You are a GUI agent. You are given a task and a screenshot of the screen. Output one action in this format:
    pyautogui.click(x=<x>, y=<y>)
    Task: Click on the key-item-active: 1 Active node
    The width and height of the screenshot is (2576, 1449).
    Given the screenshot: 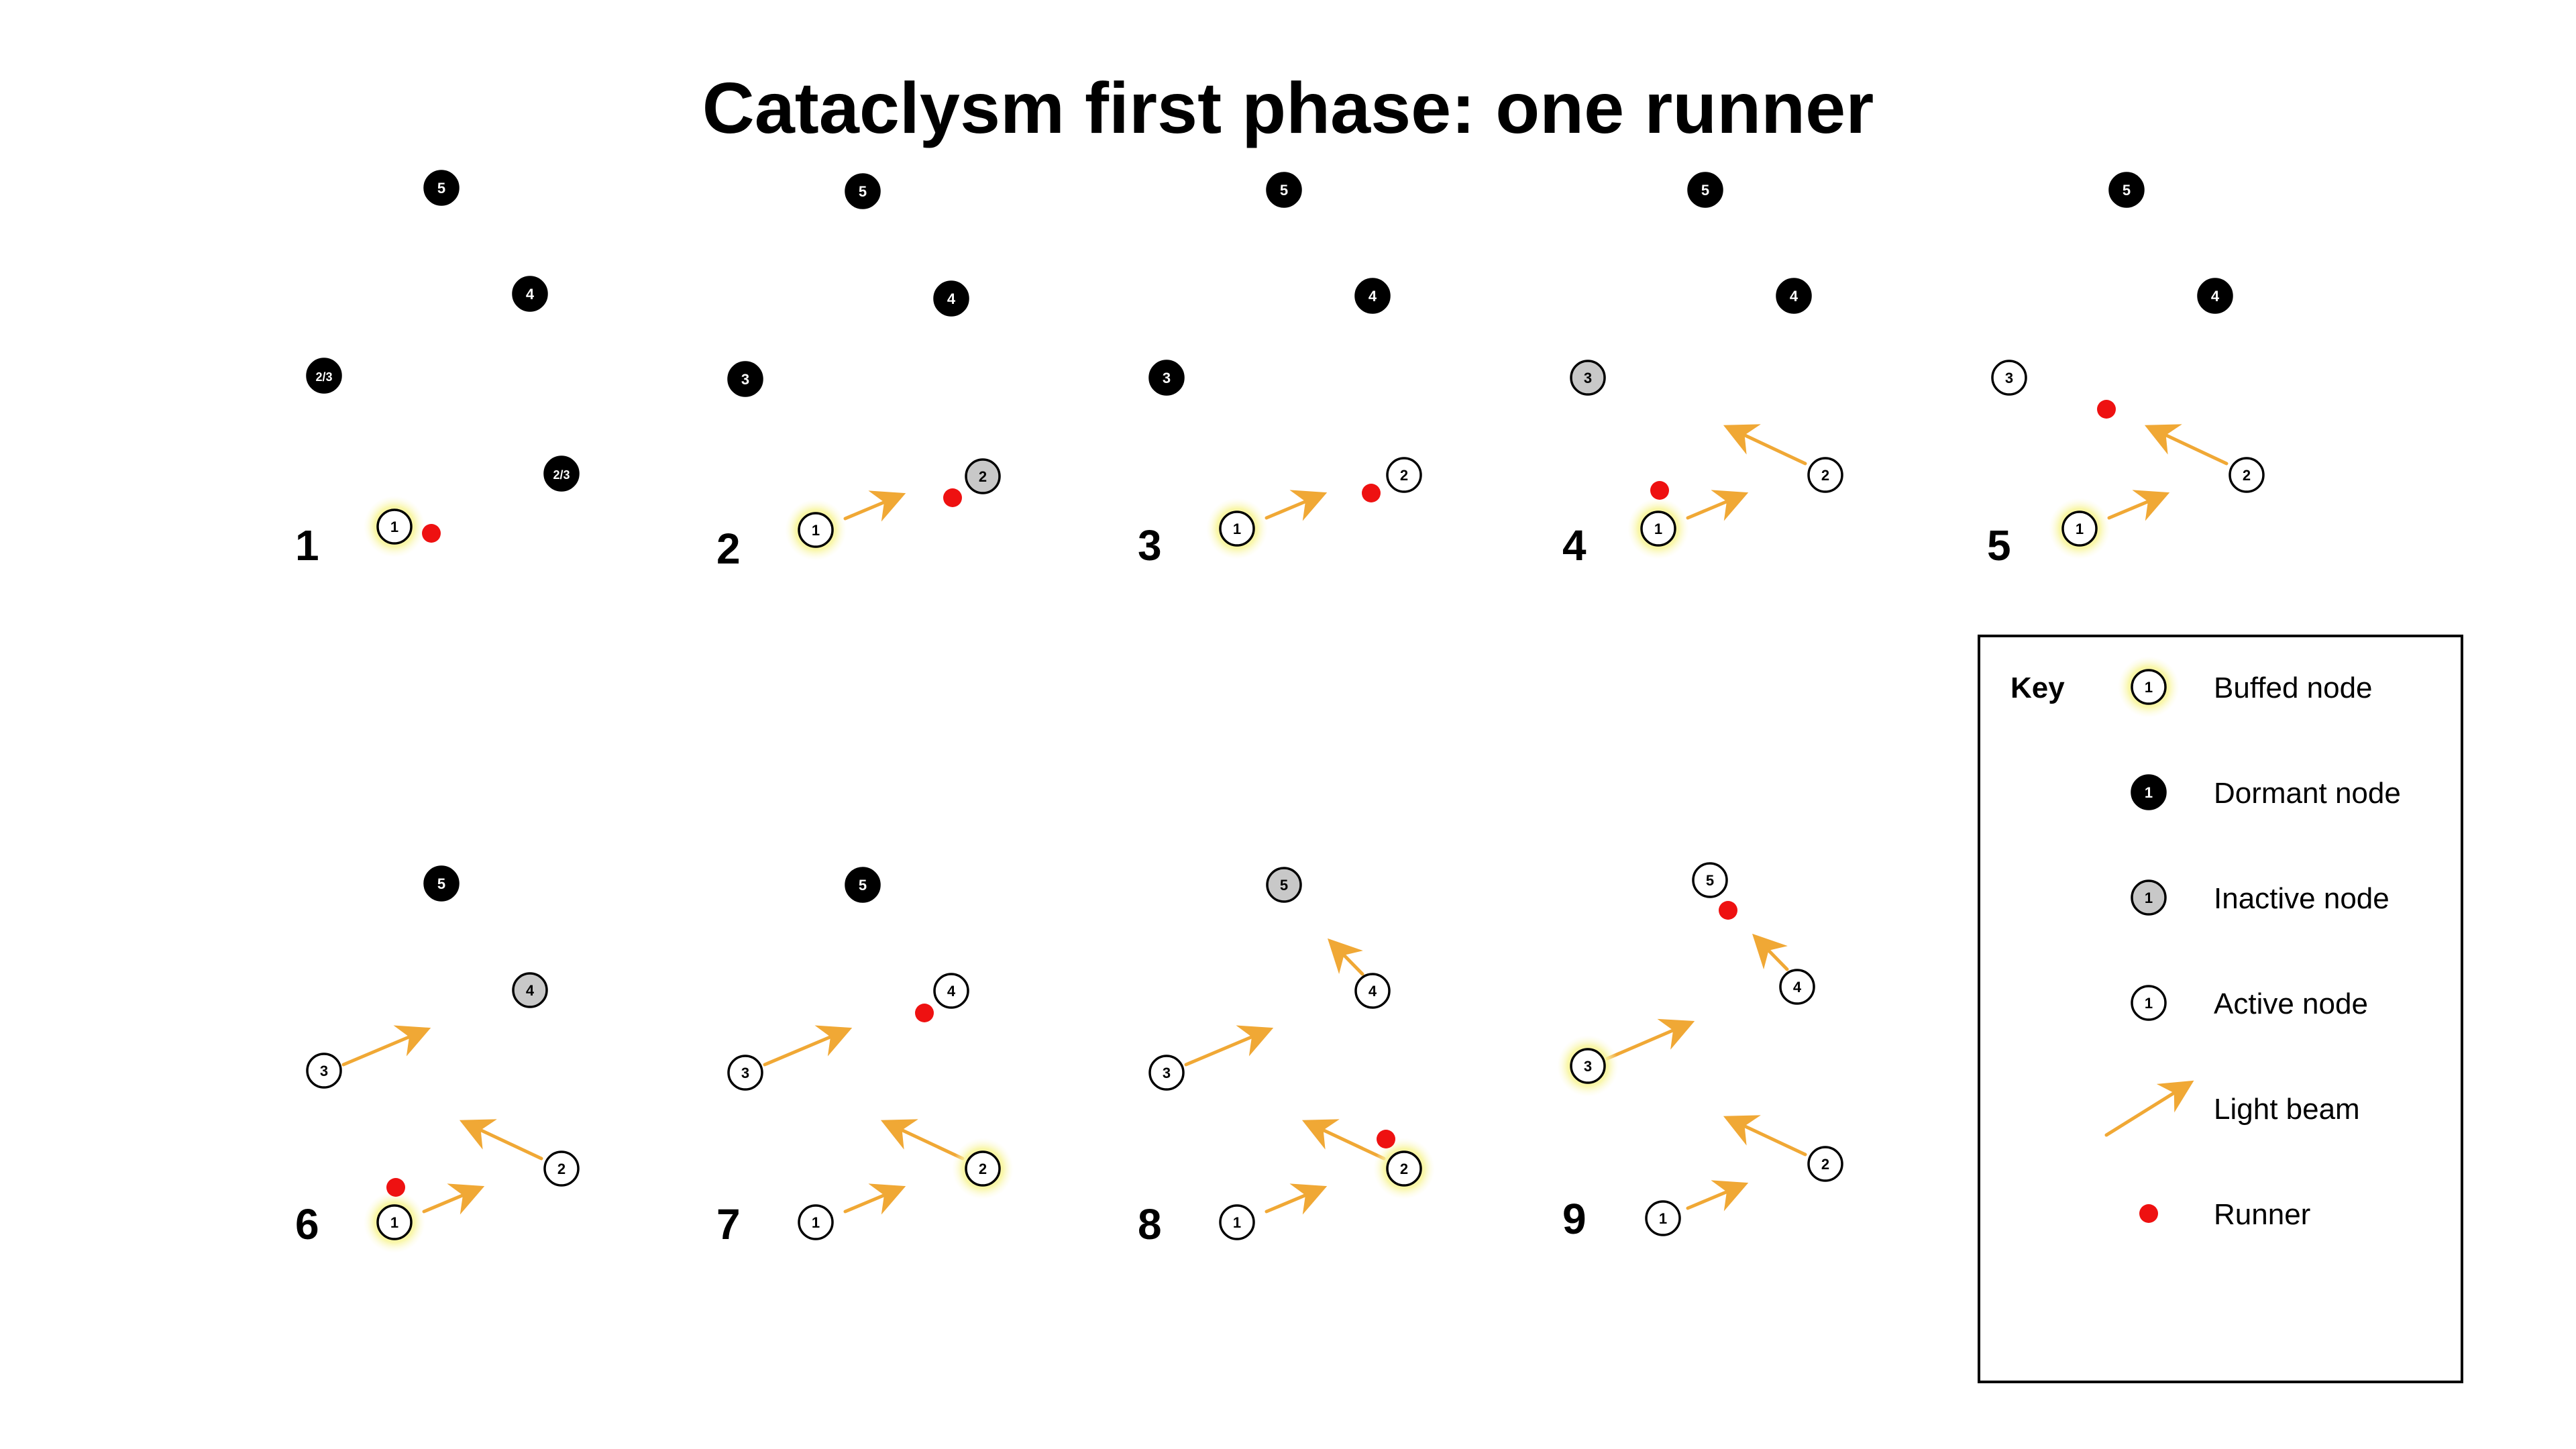 What is the action you would take?
    pyautogui.click(x=2249, y=1003)
    